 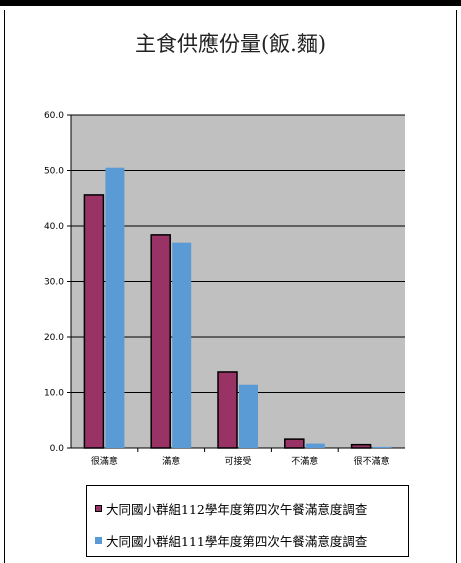 I want to click on legend-label-112: 大同國小群組112學年度第四次午餐滿意度調查, so click(x=237, y=509).